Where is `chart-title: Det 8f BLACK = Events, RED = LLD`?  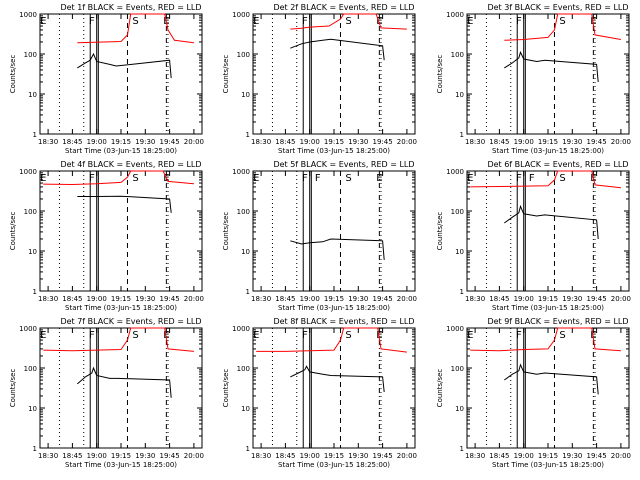
chart-title: Det 8f BLACK = Events, RED = LLD is located at coordinates (343, 321).